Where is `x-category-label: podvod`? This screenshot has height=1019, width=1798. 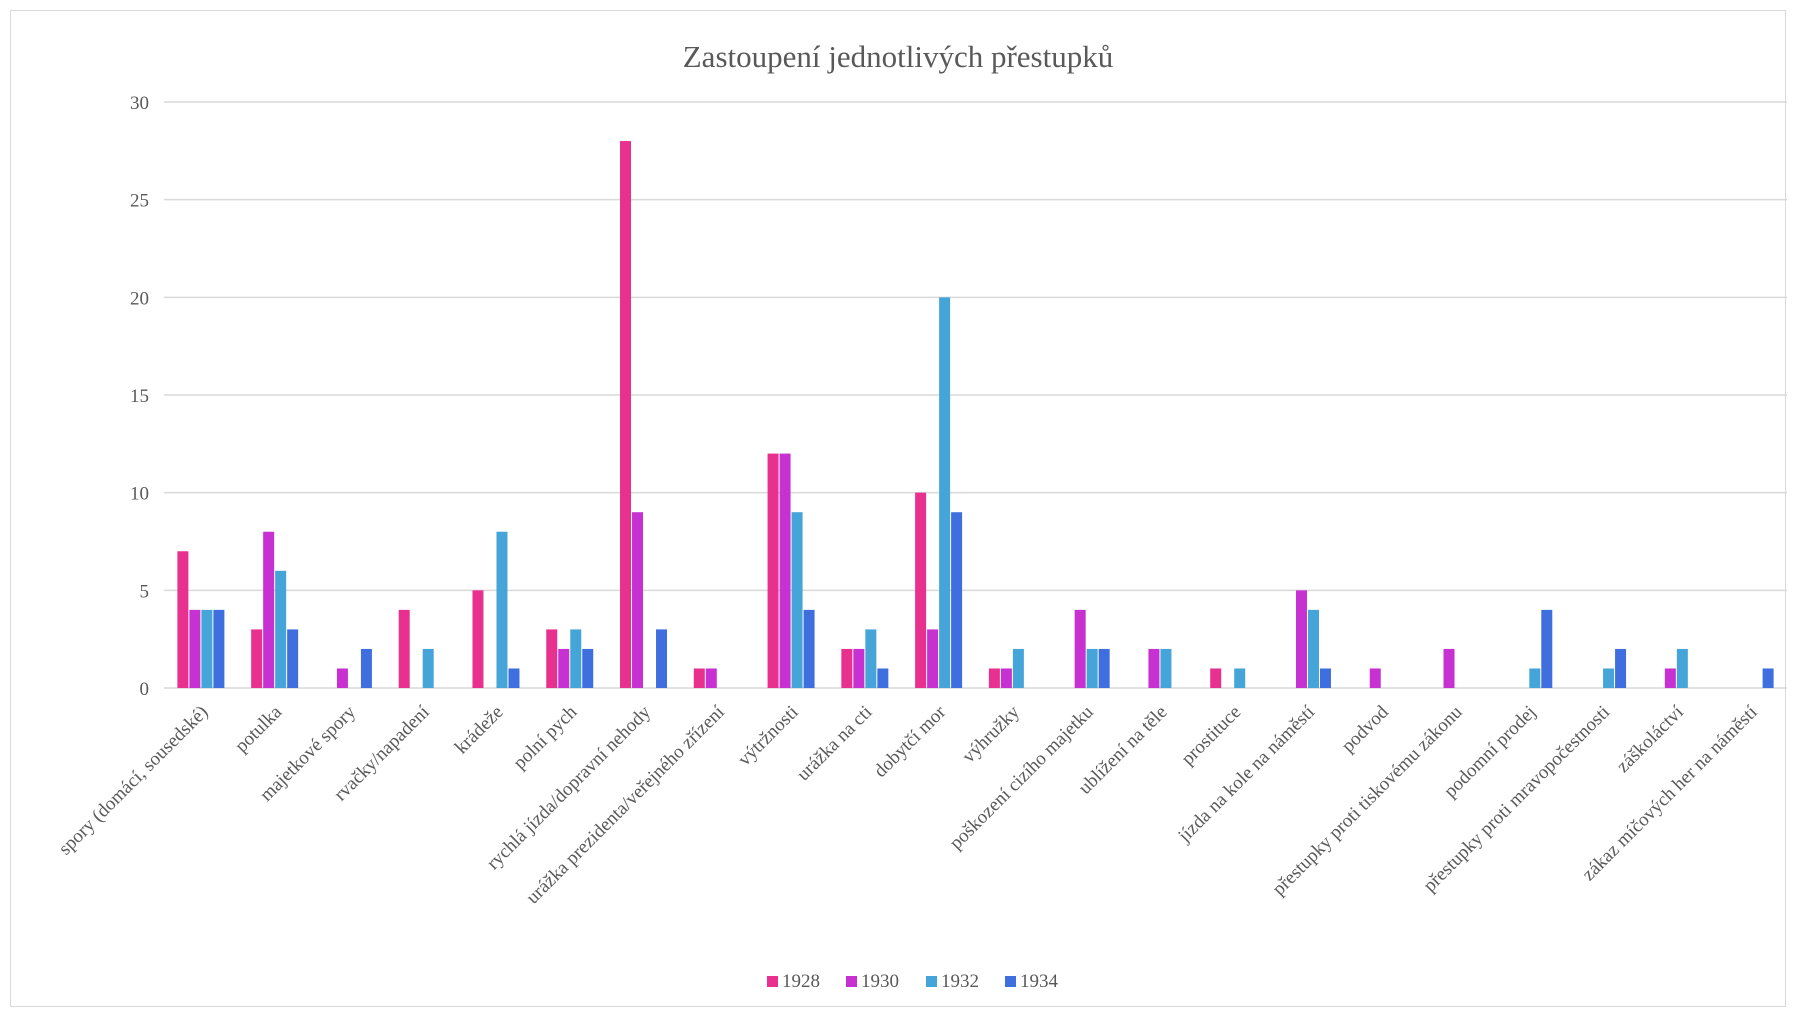
x-category-label: podvod is located at coordinates (1366, 729).